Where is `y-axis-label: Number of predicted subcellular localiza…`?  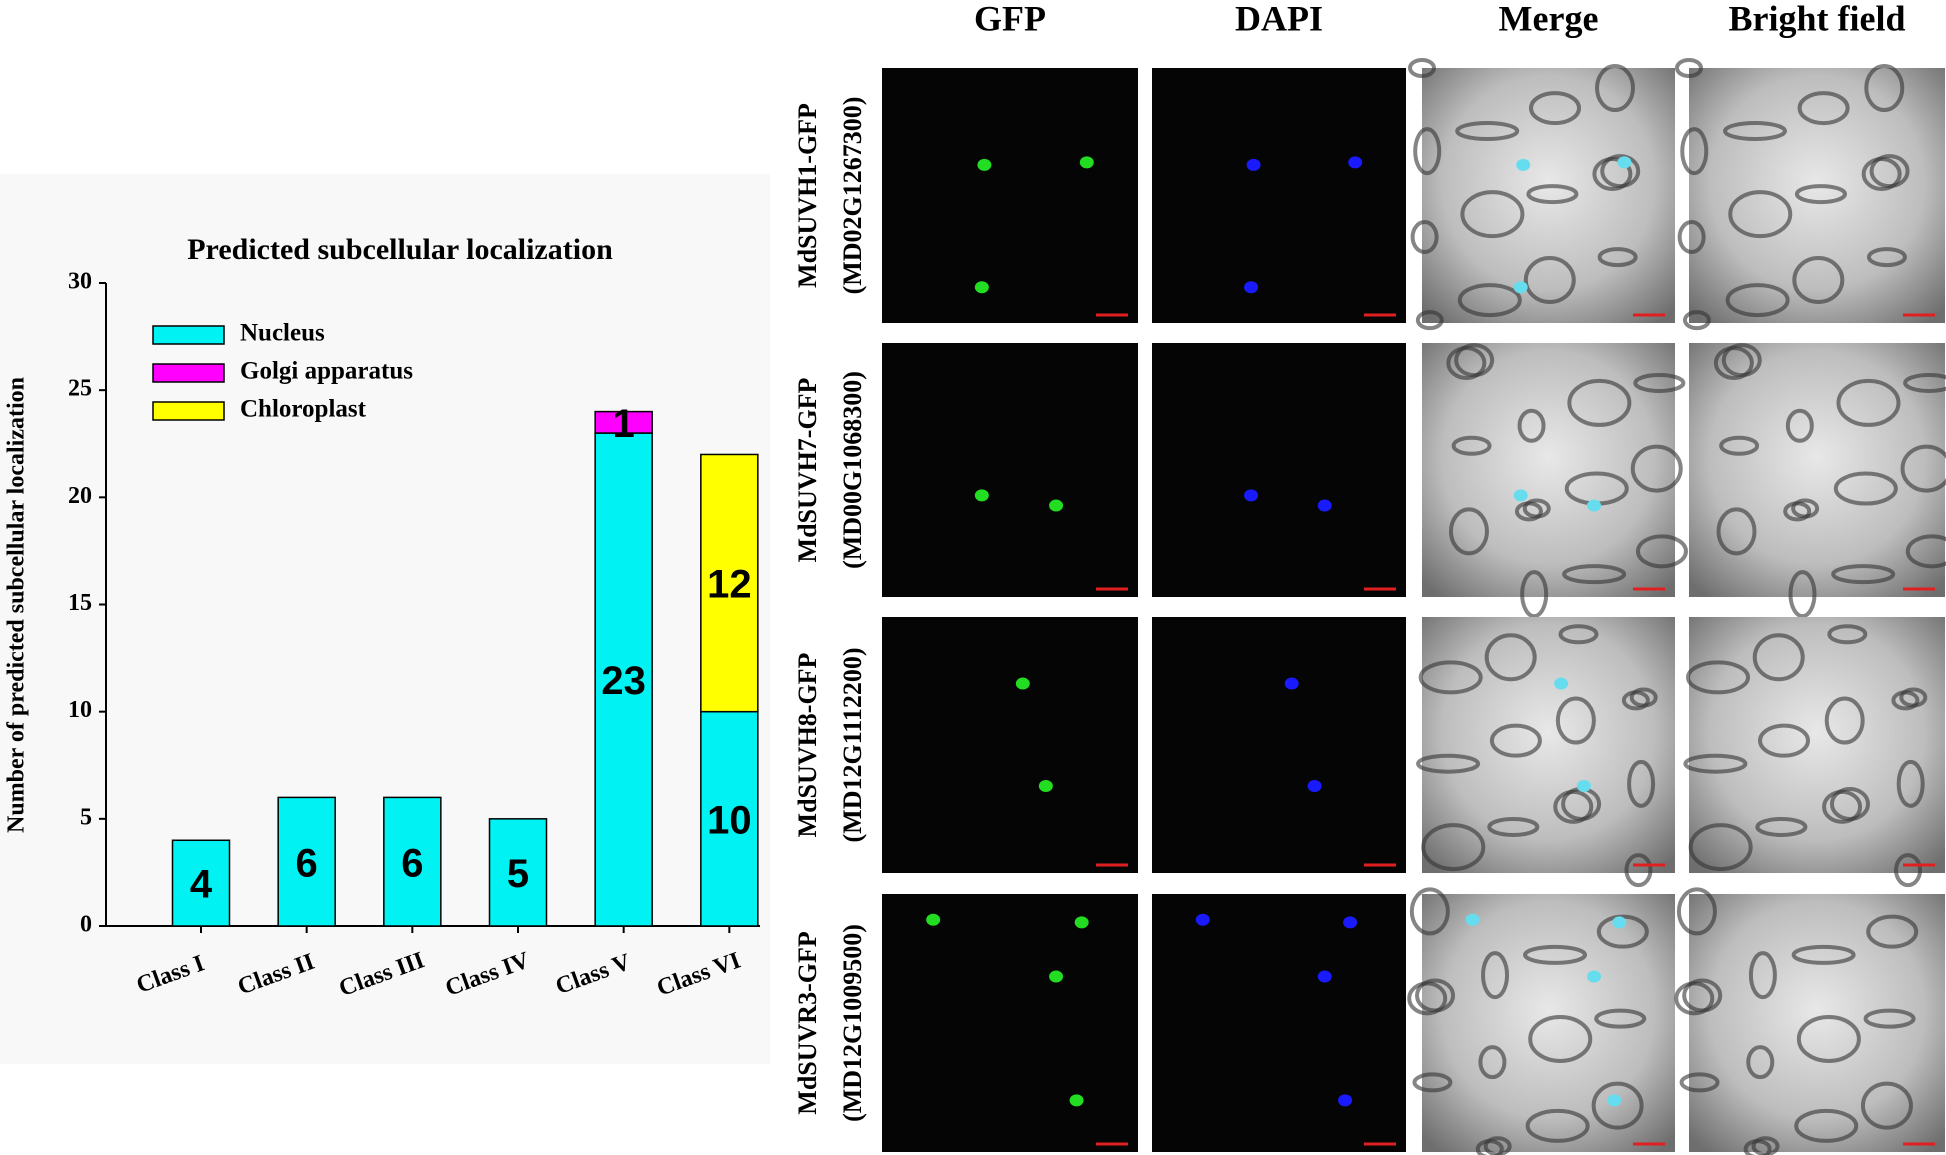
y-axis-label: Number of predicted subcellular localiza… is located at coordinates (17, 605).